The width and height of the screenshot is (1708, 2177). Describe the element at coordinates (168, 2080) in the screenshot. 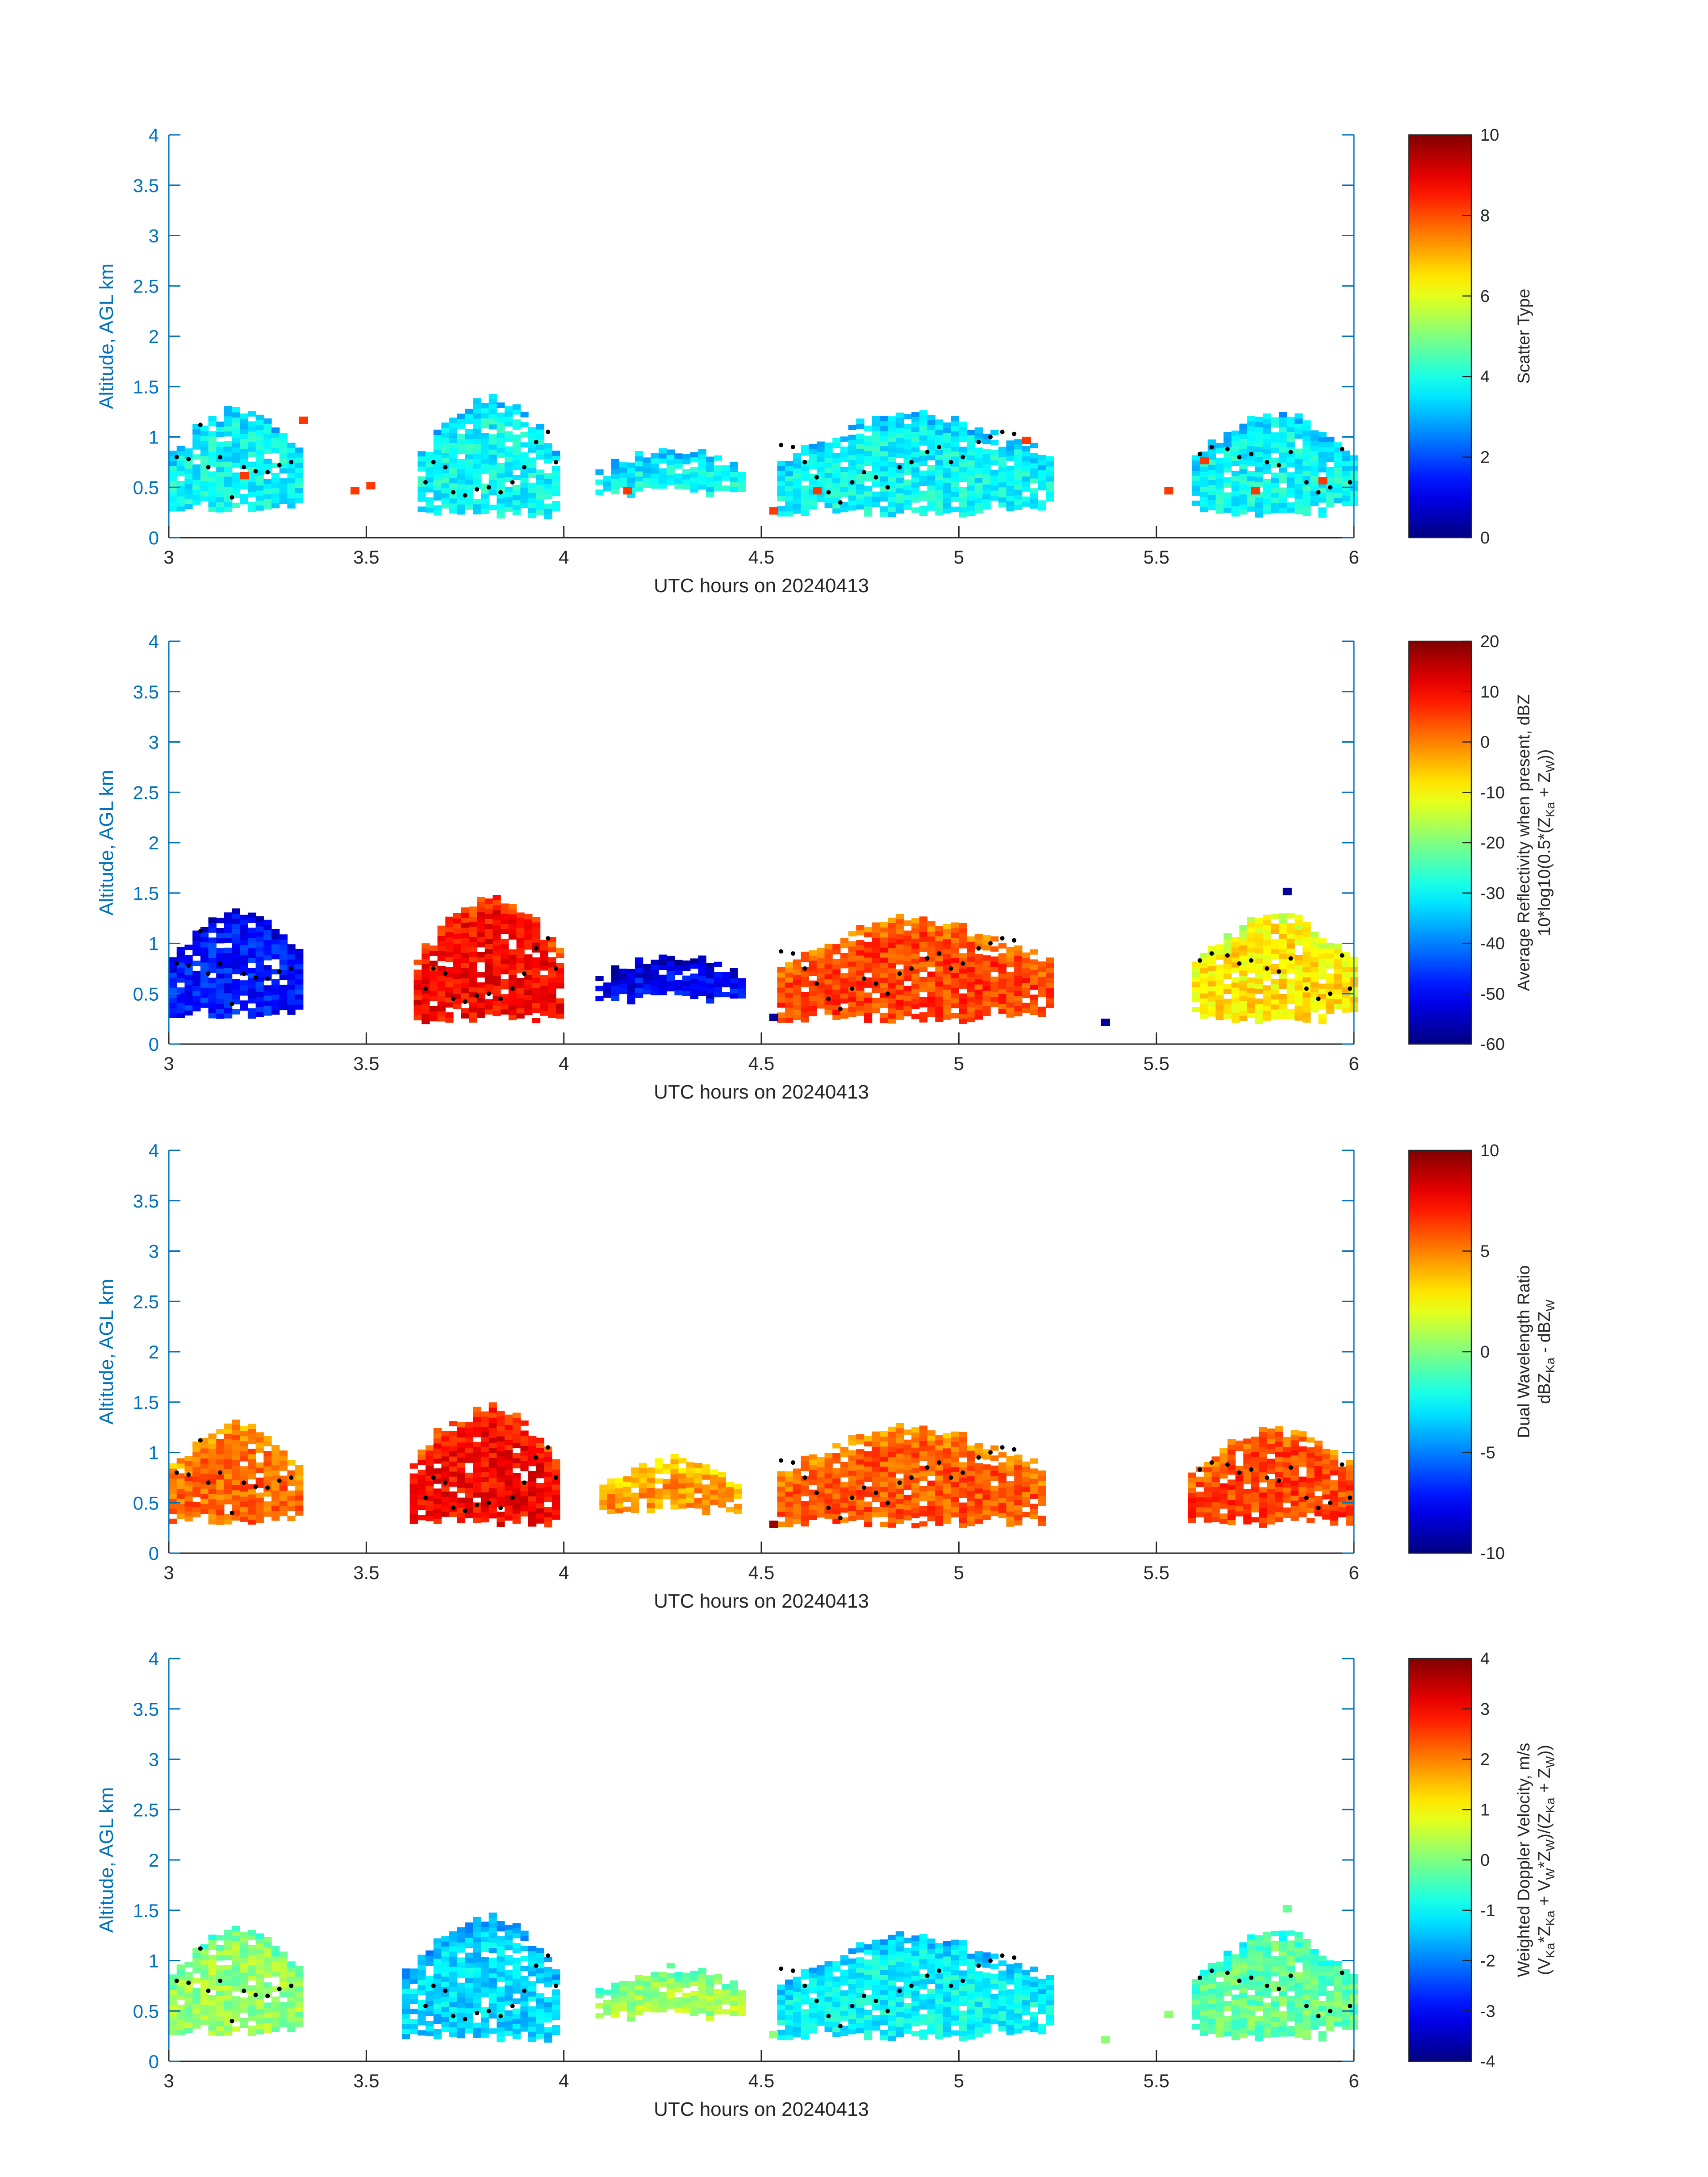

I see `x-tick-label: 3` at that location.